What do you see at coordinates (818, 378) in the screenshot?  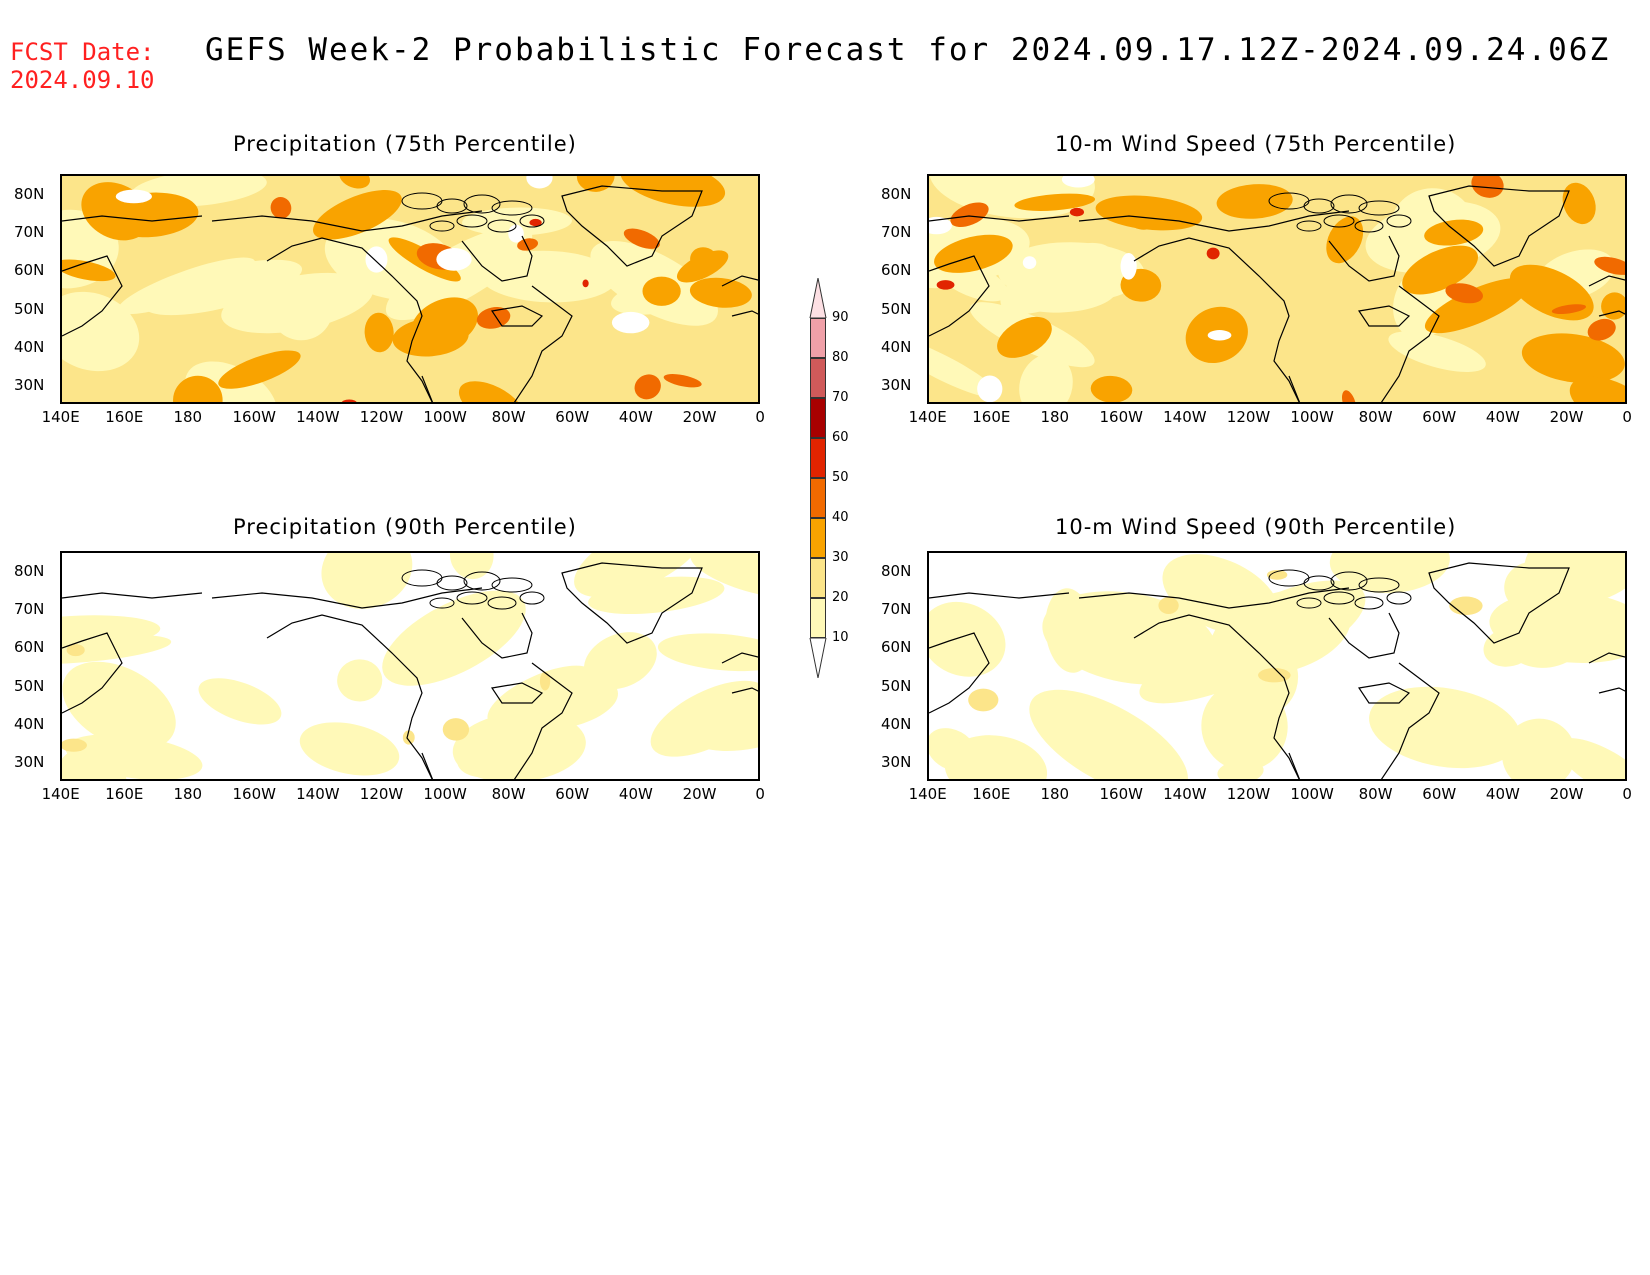 I see `colorbar-segment` at bounding box center [818, 378].